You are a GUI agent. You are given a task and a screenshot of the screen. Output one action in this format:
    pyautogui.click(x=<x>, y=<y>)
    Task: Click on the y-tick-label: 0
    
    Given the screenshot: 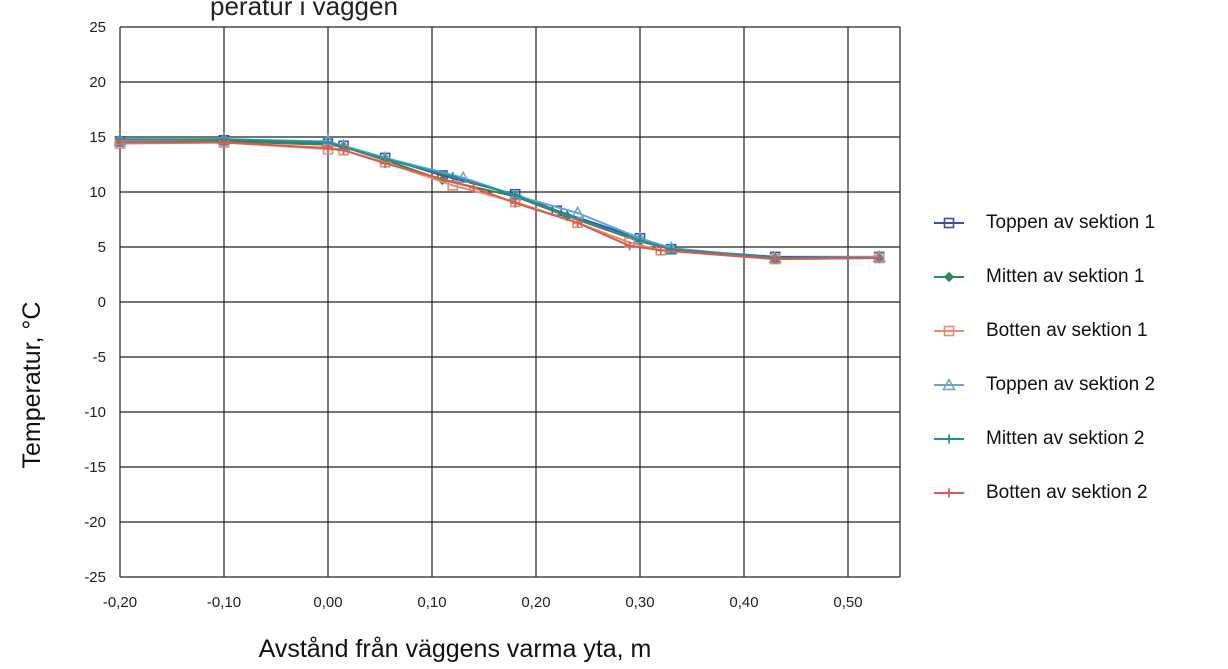 What is the action you would take?
    pyautogui.click(x=102, y=302)
    